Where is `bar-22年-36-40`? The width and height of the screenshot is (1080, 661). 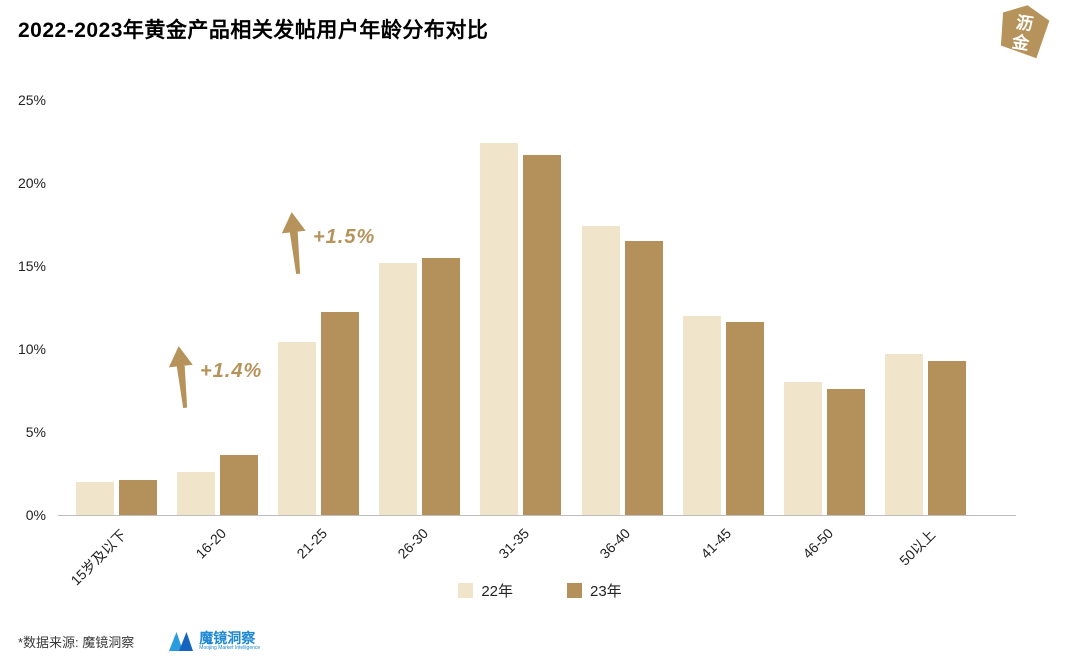 bar-22年-36-40 is located at coordinates (600, 370).